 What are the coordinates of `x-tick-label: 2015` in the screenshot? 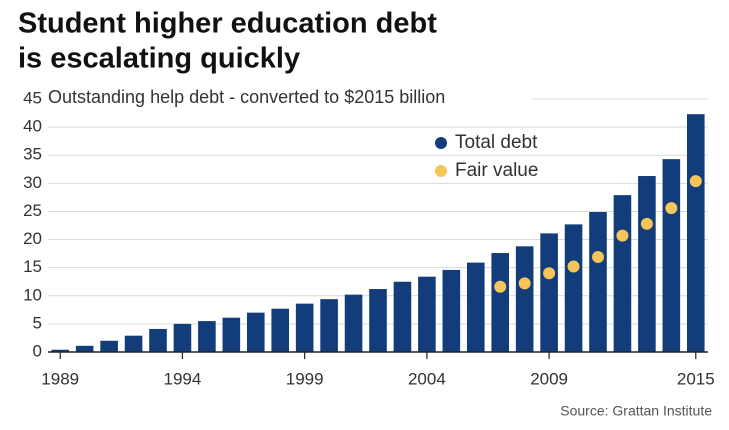 It's located at (696, 378).